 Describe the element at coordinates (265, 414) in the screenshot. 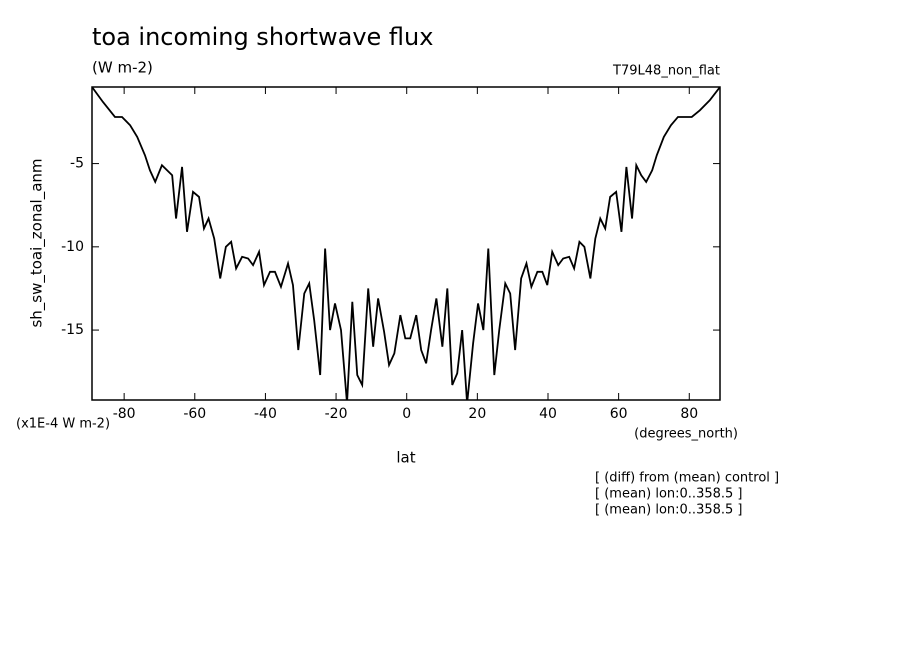

I see `x-tick-label: -40` at that location.